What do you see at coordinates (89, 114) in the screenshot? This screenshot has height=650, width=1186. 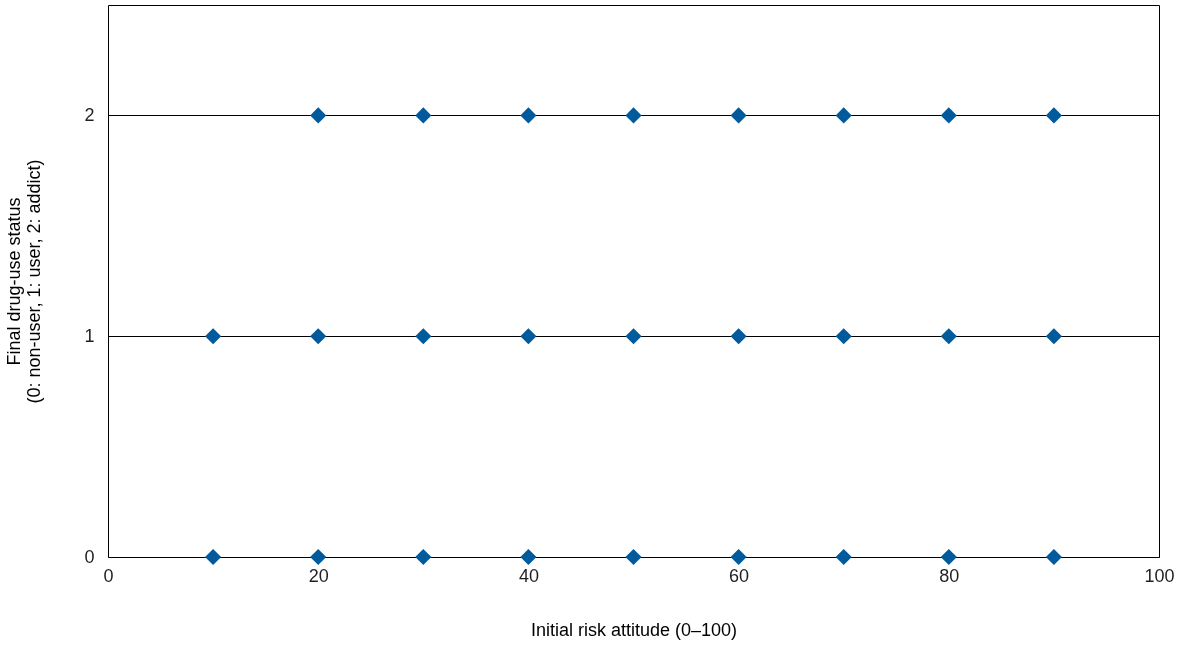 I see `y-tick-label: 2` at bounding box center [89, 114].